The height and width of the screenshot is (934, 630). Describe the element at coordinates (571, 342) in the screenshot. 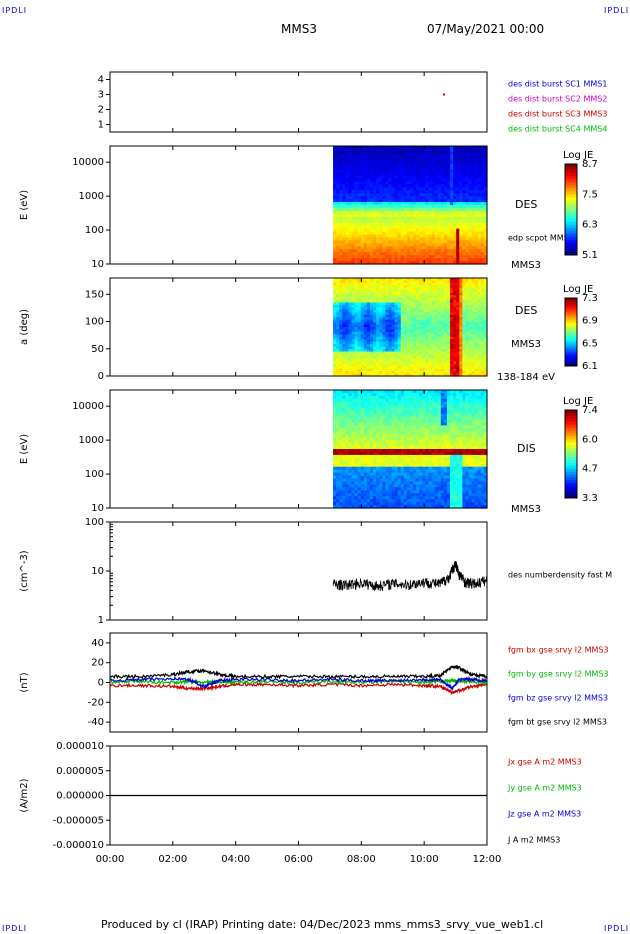

I see `colorbar-des-pitch-cell` at that location.